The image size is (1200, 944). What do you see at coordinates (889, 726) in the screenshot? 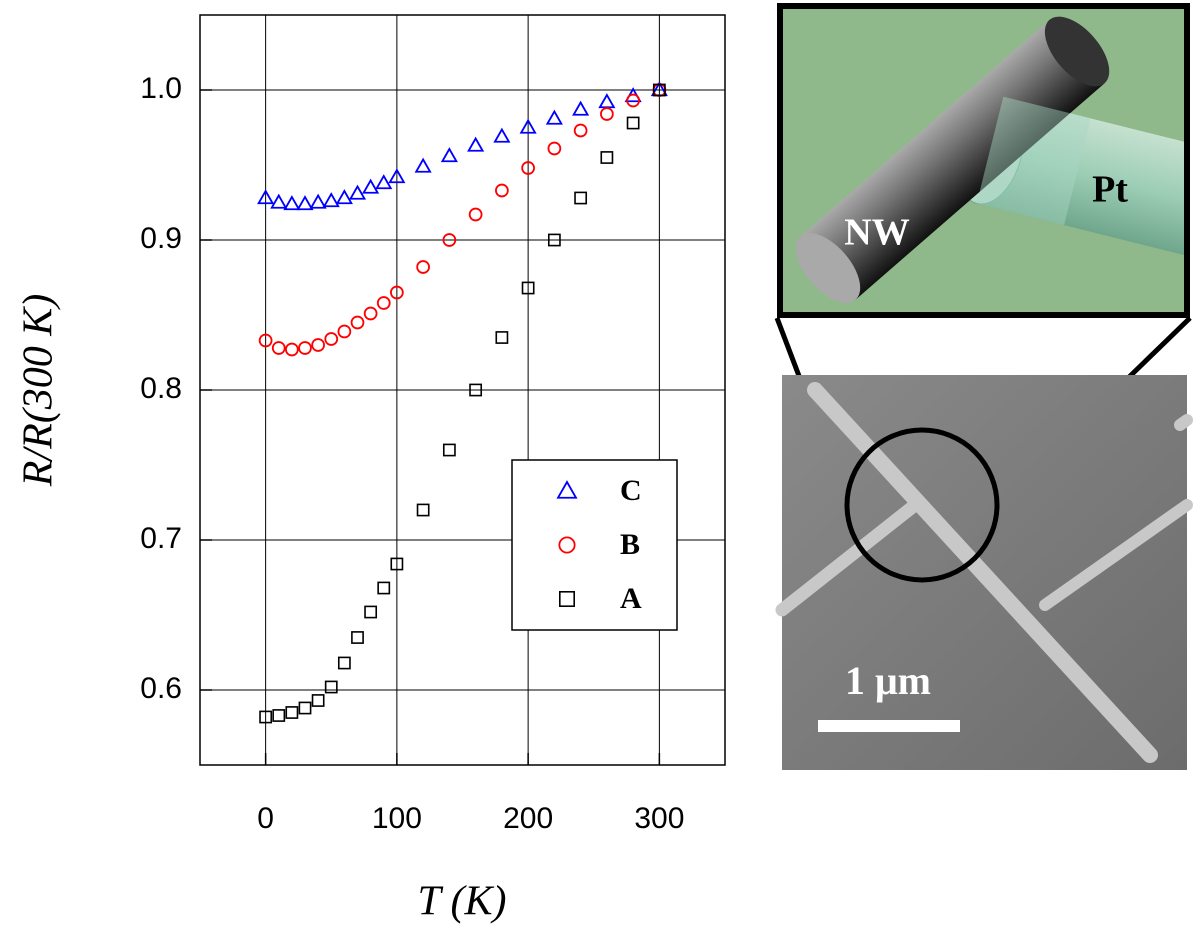
I see `scale-bar` at bounding box center [889, 726].